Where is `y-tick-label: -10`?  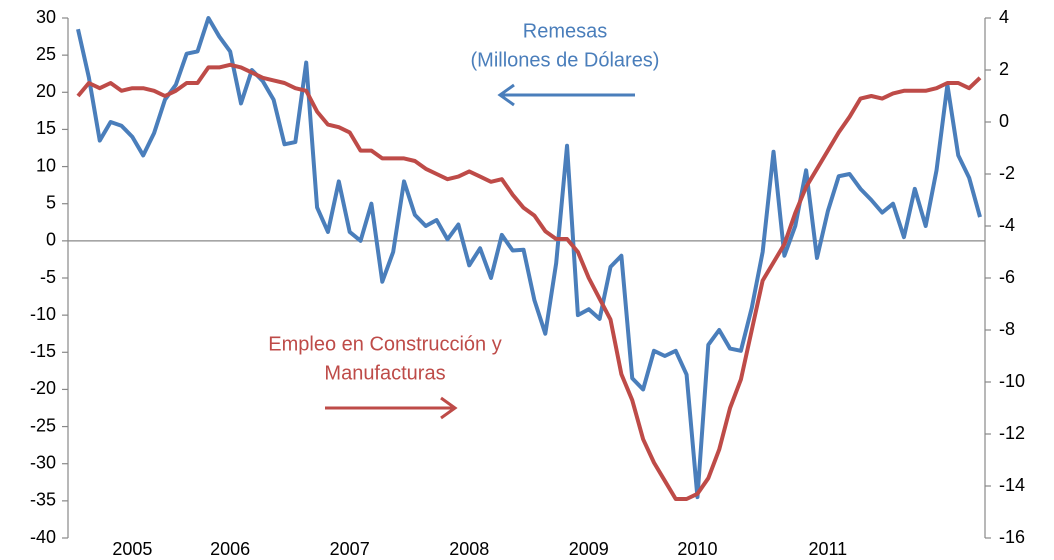
y-tick-label: -10 is located at coordinates (43, 314).